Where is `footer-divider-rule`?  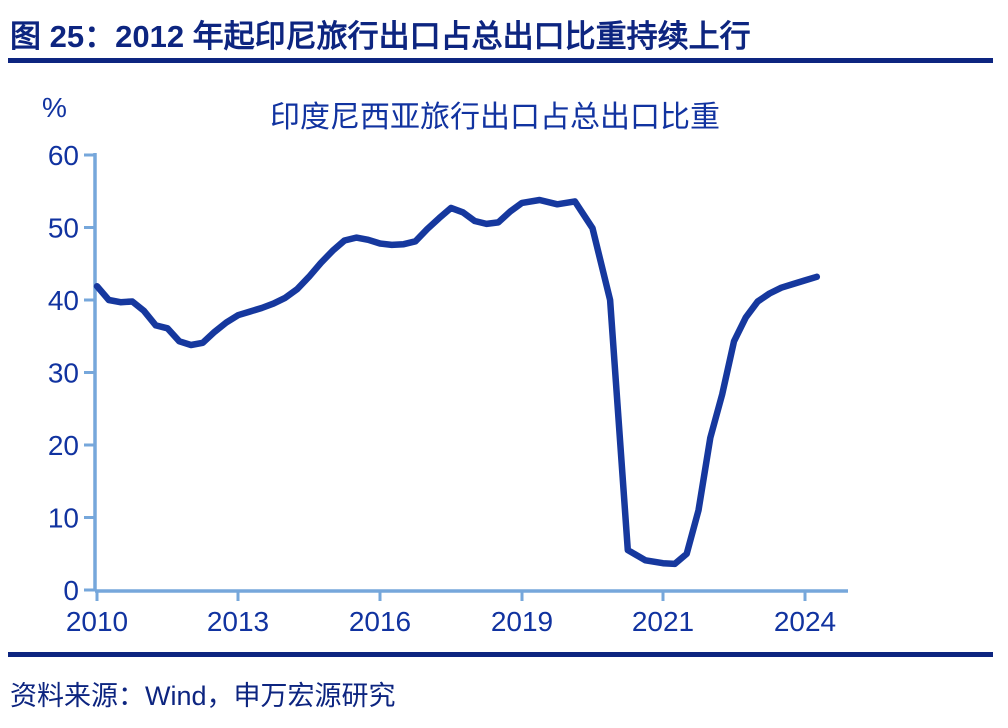
footer-divider-rule is located at coordinates (500, 654).